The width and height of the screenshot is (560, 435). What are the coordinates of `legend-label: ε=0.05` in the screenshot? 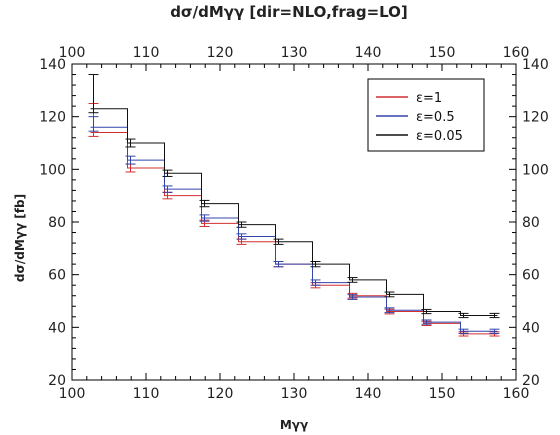 It's located at (439, 136).